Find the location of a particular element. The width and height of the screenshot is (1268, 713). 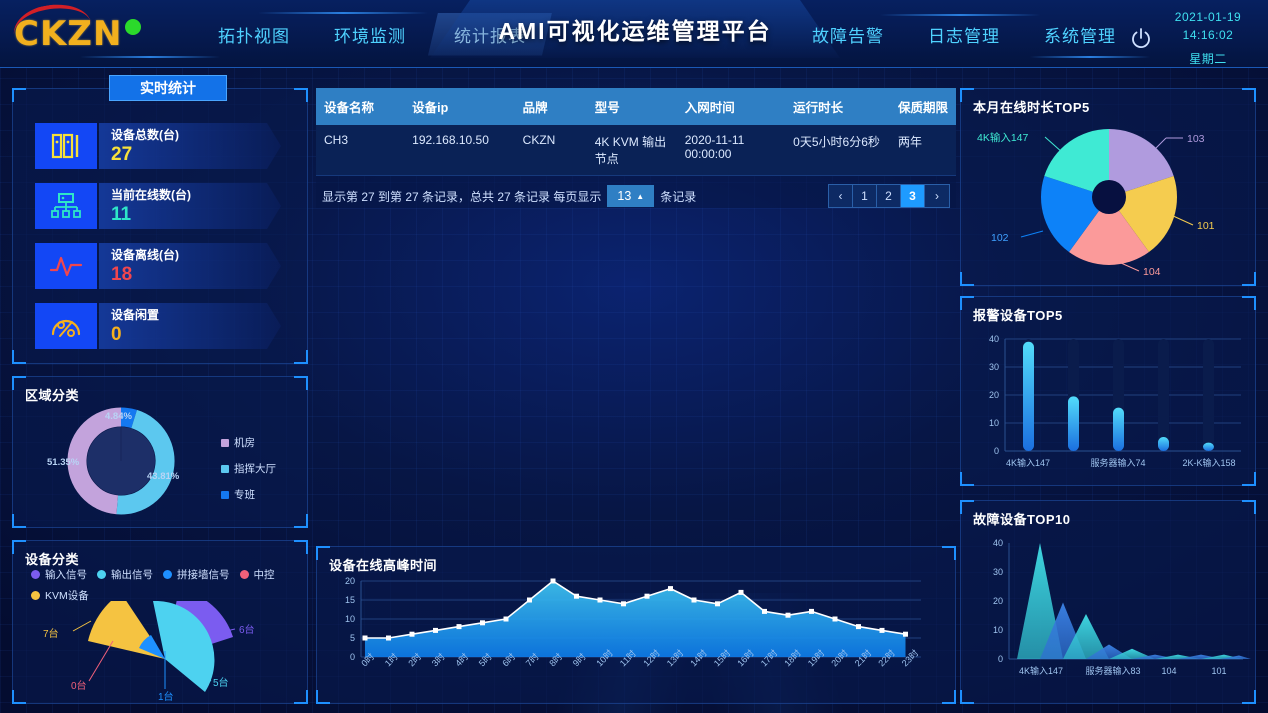

pagination-page-3: 3 is located at coordinates (913, 196).